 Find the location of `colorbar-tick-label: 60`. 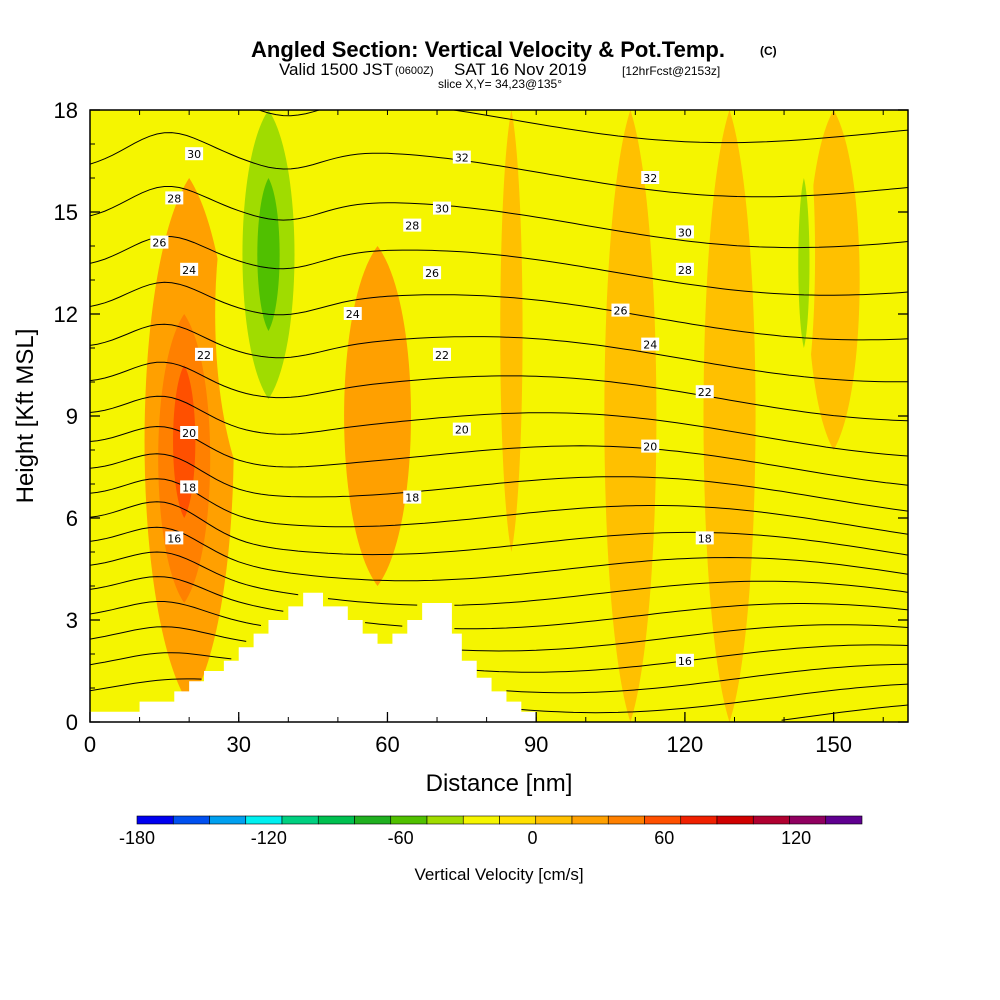

colorbar-tick-label: 60 is located at coordinates (664, 838).